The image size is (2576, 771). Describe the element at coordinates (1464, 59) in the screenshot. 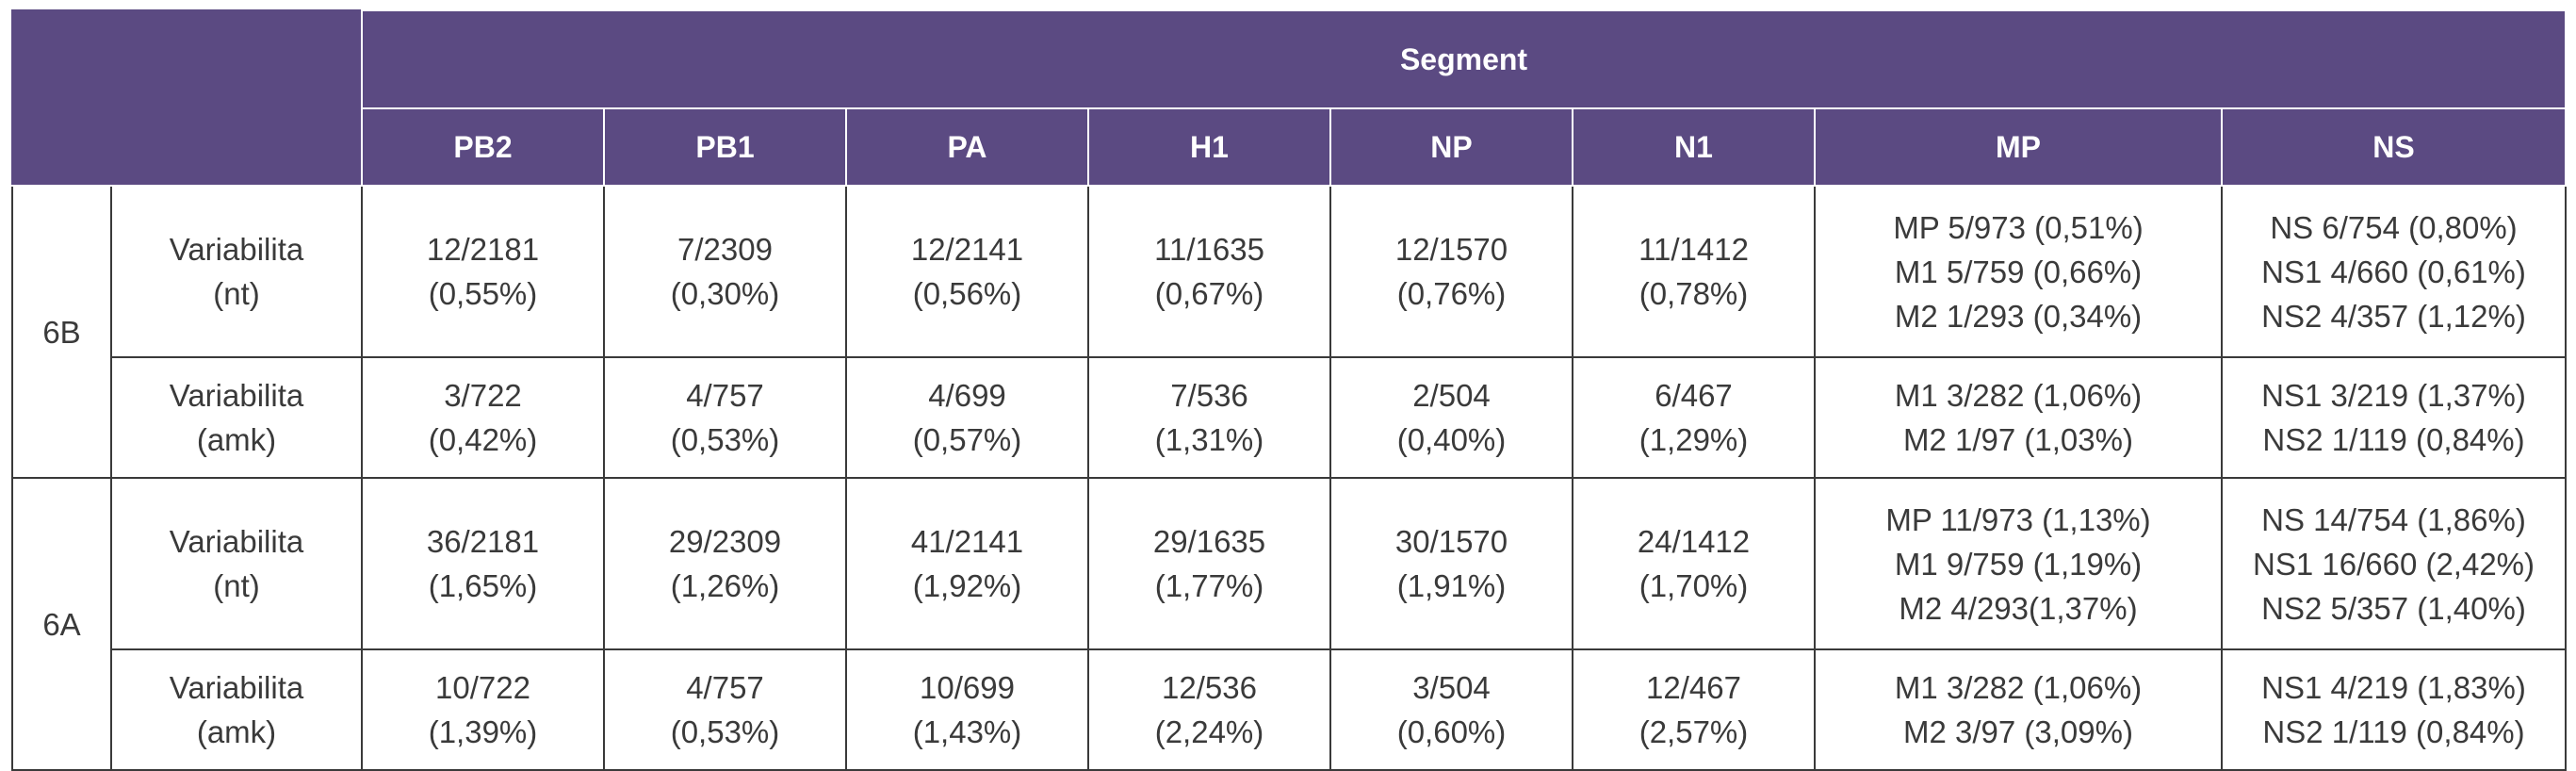

I see `segment-super-header: Segment` at that location.